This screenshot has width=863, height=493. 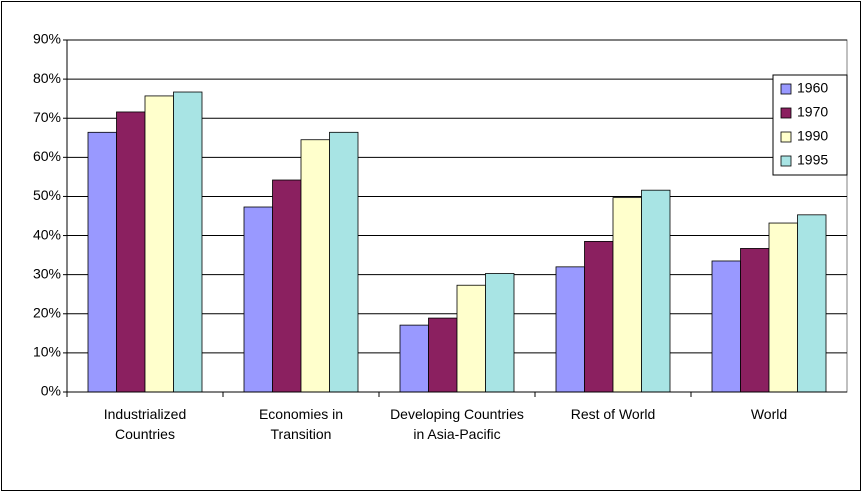 I want to click on x-tick-label: World, so click(x=769, y=414).